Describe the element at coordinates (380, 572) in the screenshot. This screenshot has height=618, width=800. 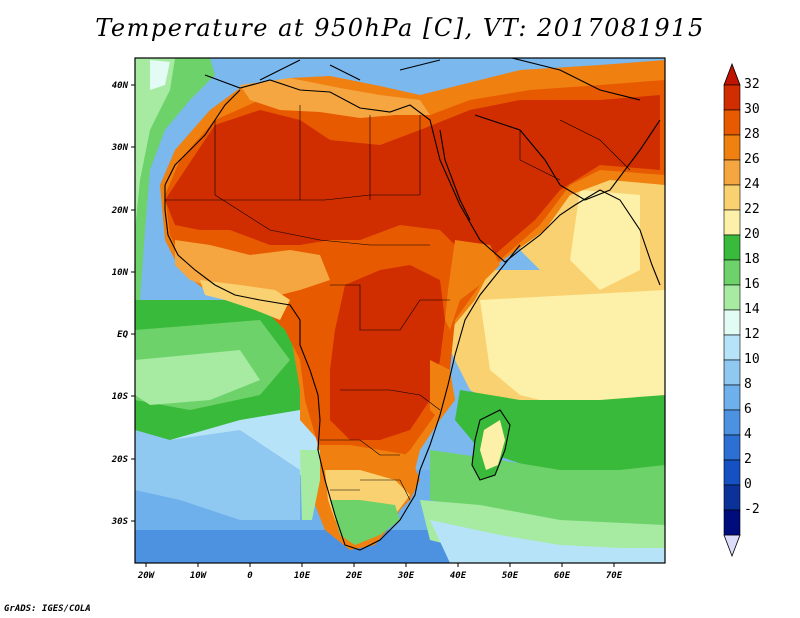
I see `x-axis: 20W 10W 0 10E 20E 30E 40E 50E 60E 70E` at that location.